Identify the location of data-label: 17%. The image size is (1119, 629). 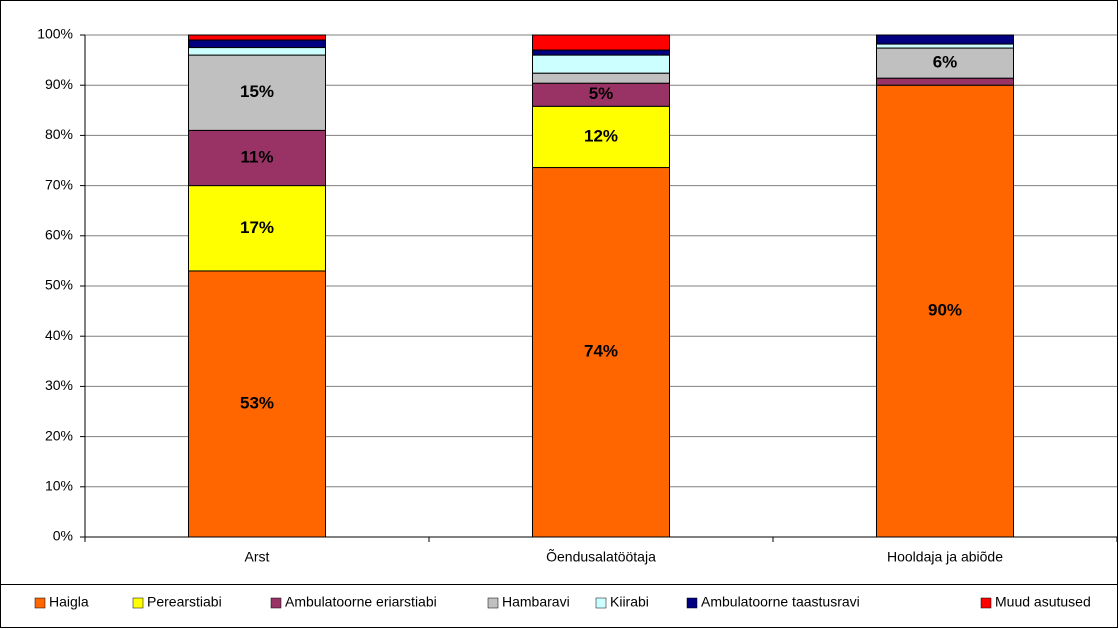
(257, 227).